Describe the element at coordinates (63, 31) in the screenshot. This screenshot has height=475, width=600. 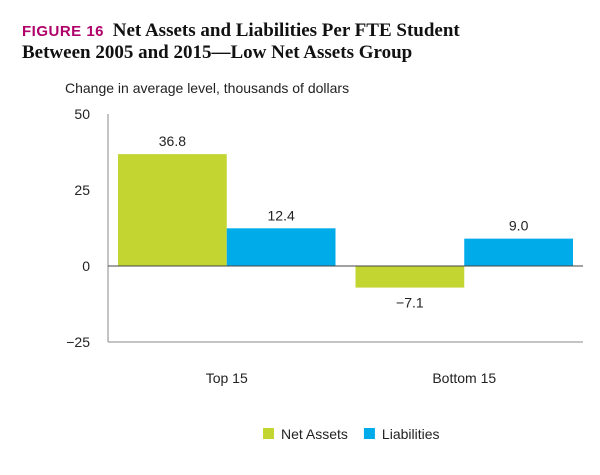
I see `figure-label: FIGURE 16` at that location.